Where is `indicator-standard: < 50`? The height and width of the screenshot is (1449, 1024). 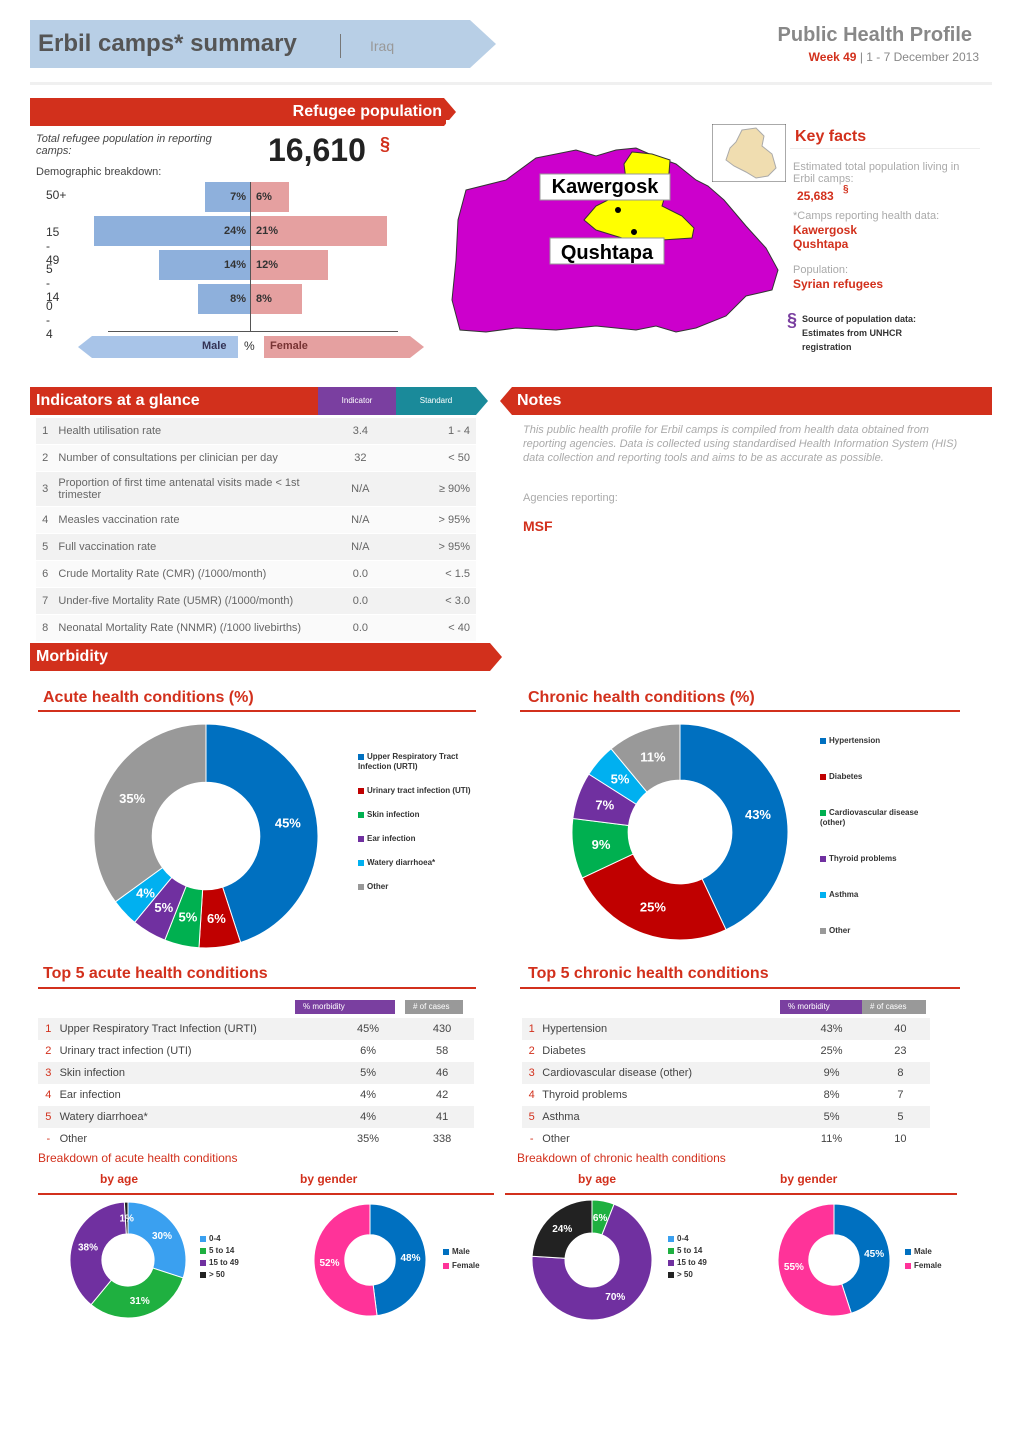
indicator-standard: < 50 is located at coordinates (431, 458).